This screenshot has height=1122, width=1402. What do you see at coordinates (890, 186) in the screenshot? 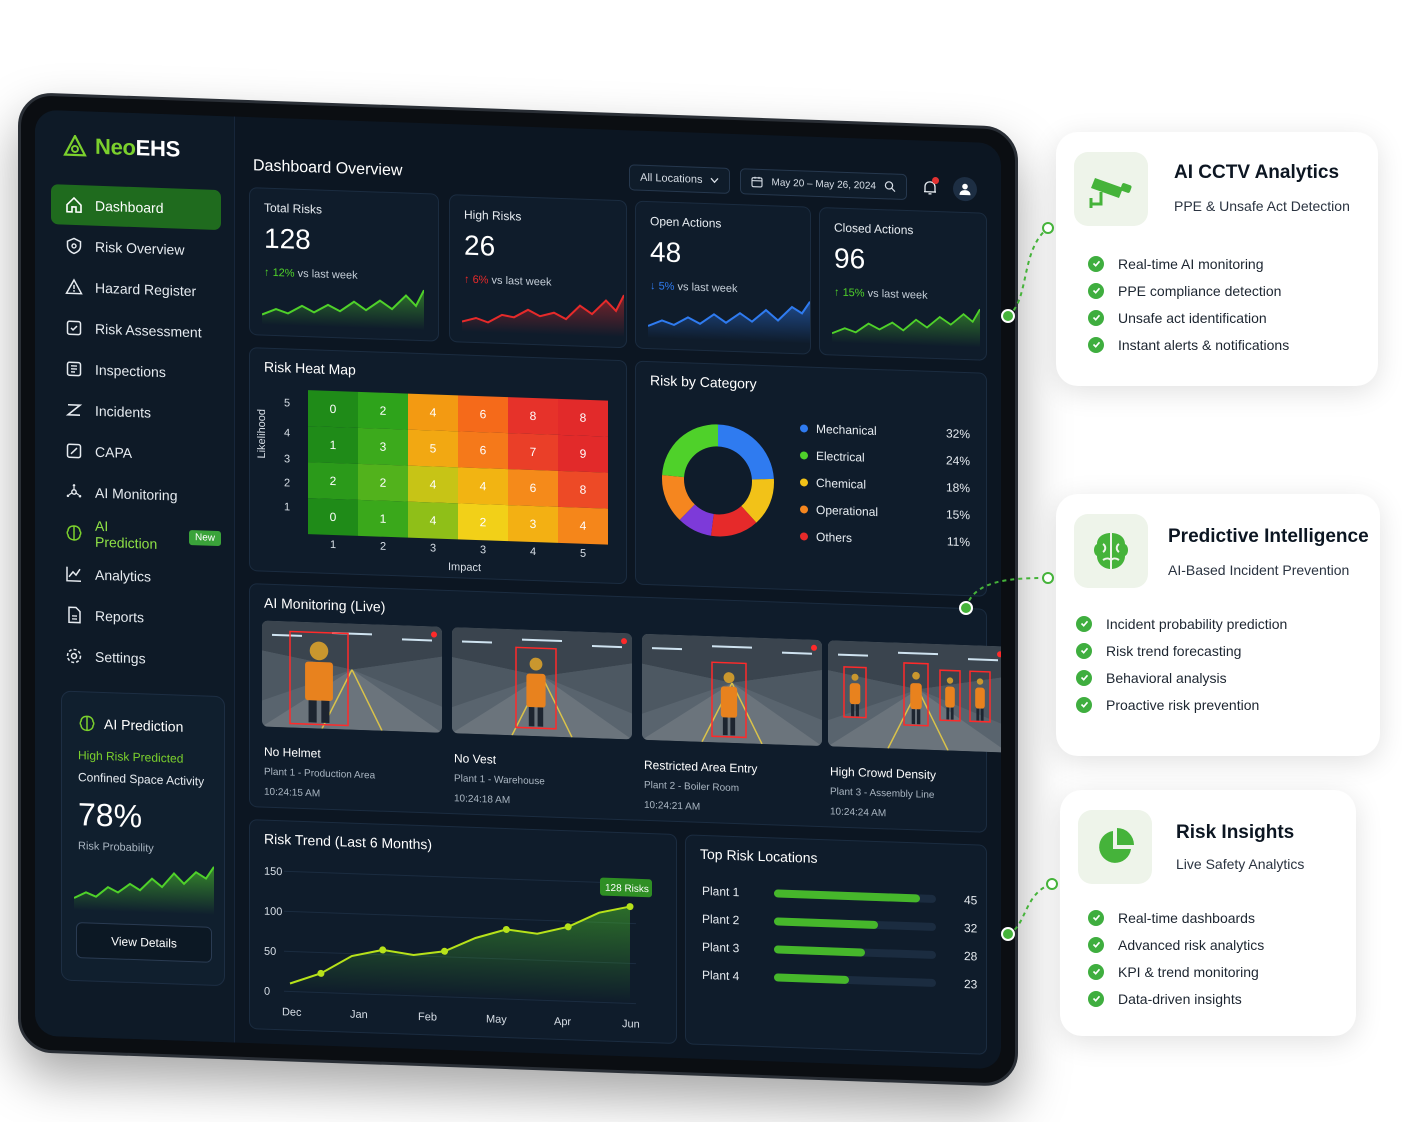
I see `search-icon` at bounding box center [890, 186].